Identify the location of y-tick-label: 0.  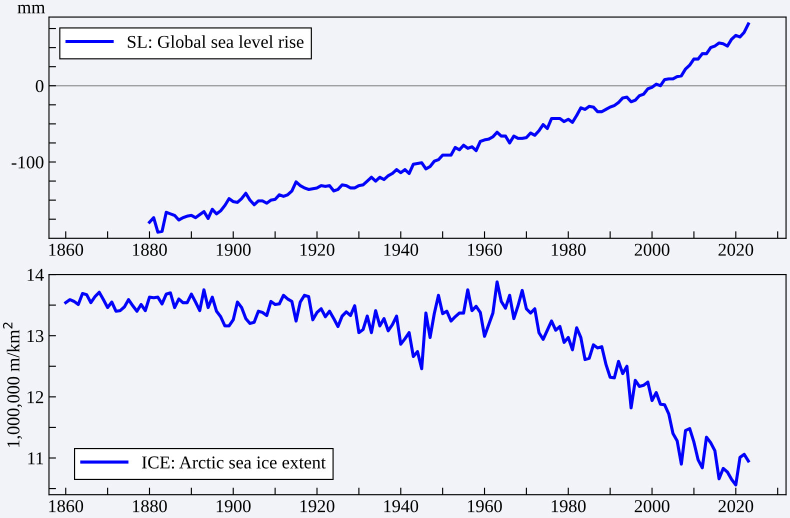
(40, 86).